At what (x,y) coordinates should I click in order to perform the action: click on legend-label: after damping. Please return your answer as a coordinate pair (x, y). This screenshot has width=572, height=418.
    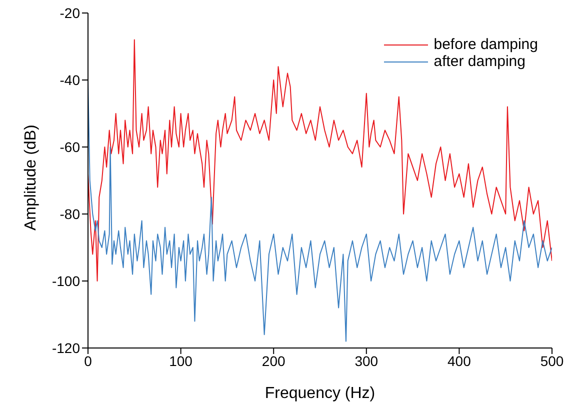
    Looking at the image, I should click on (480, 61).